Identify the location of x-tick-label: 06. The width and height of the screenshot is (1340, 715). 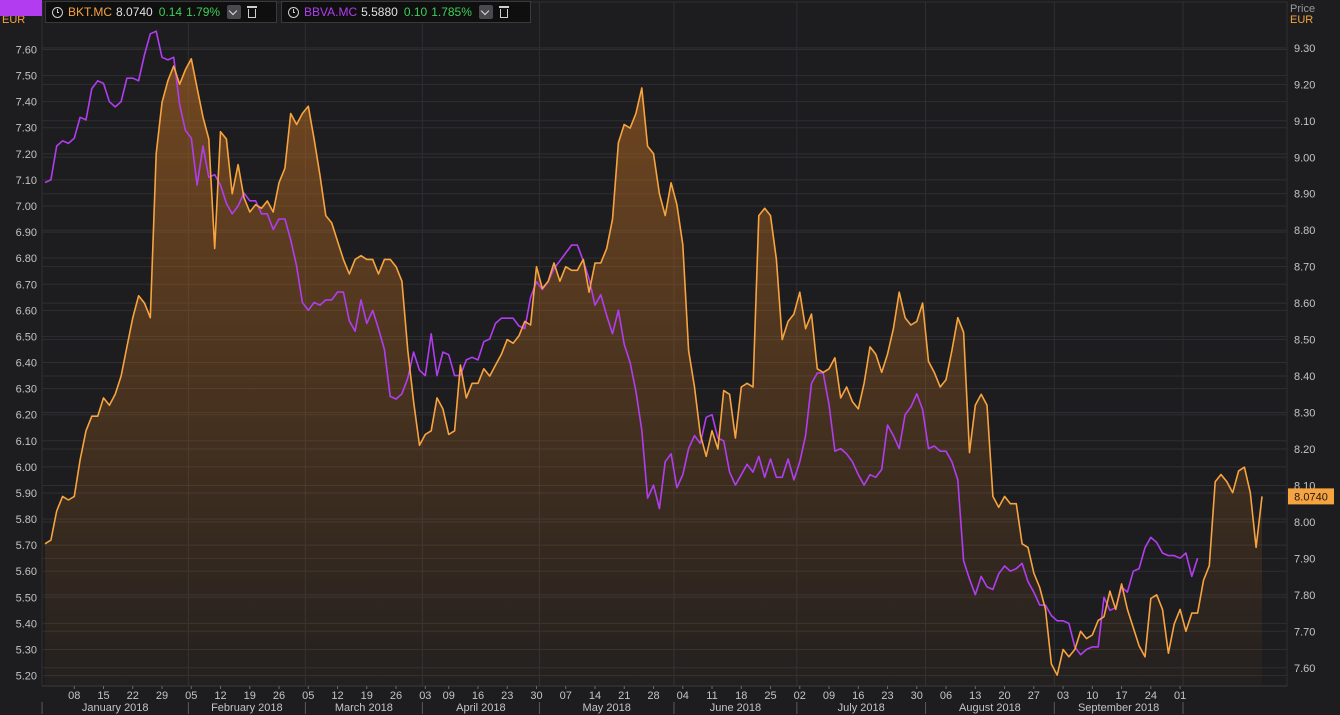
(946, 696).